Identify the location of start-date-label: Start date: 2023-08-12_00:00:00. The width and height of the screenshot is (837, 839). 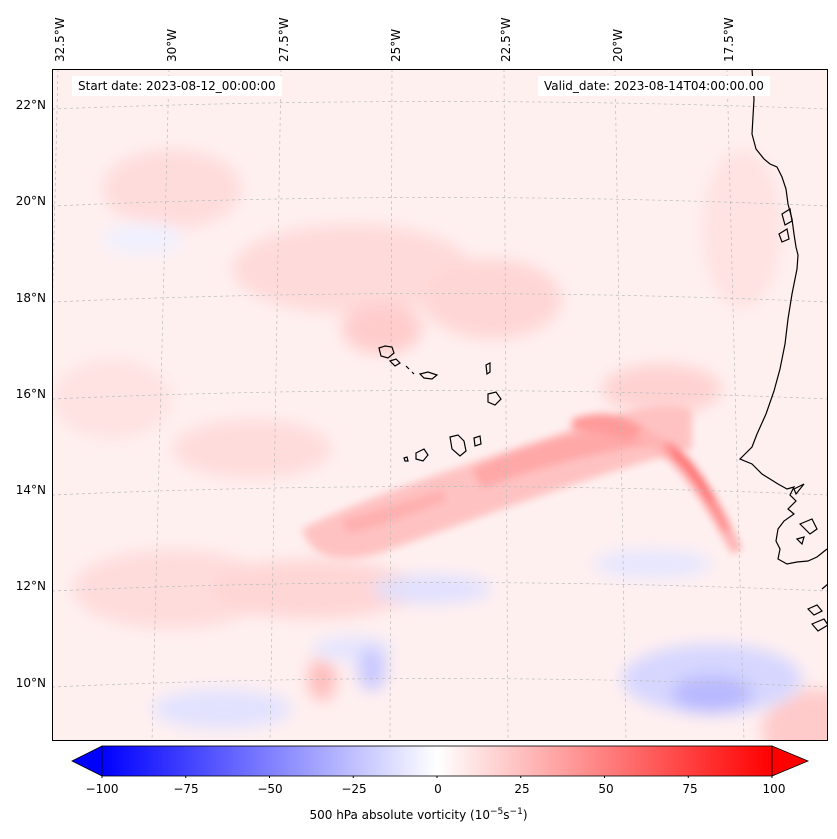
(177, 86).